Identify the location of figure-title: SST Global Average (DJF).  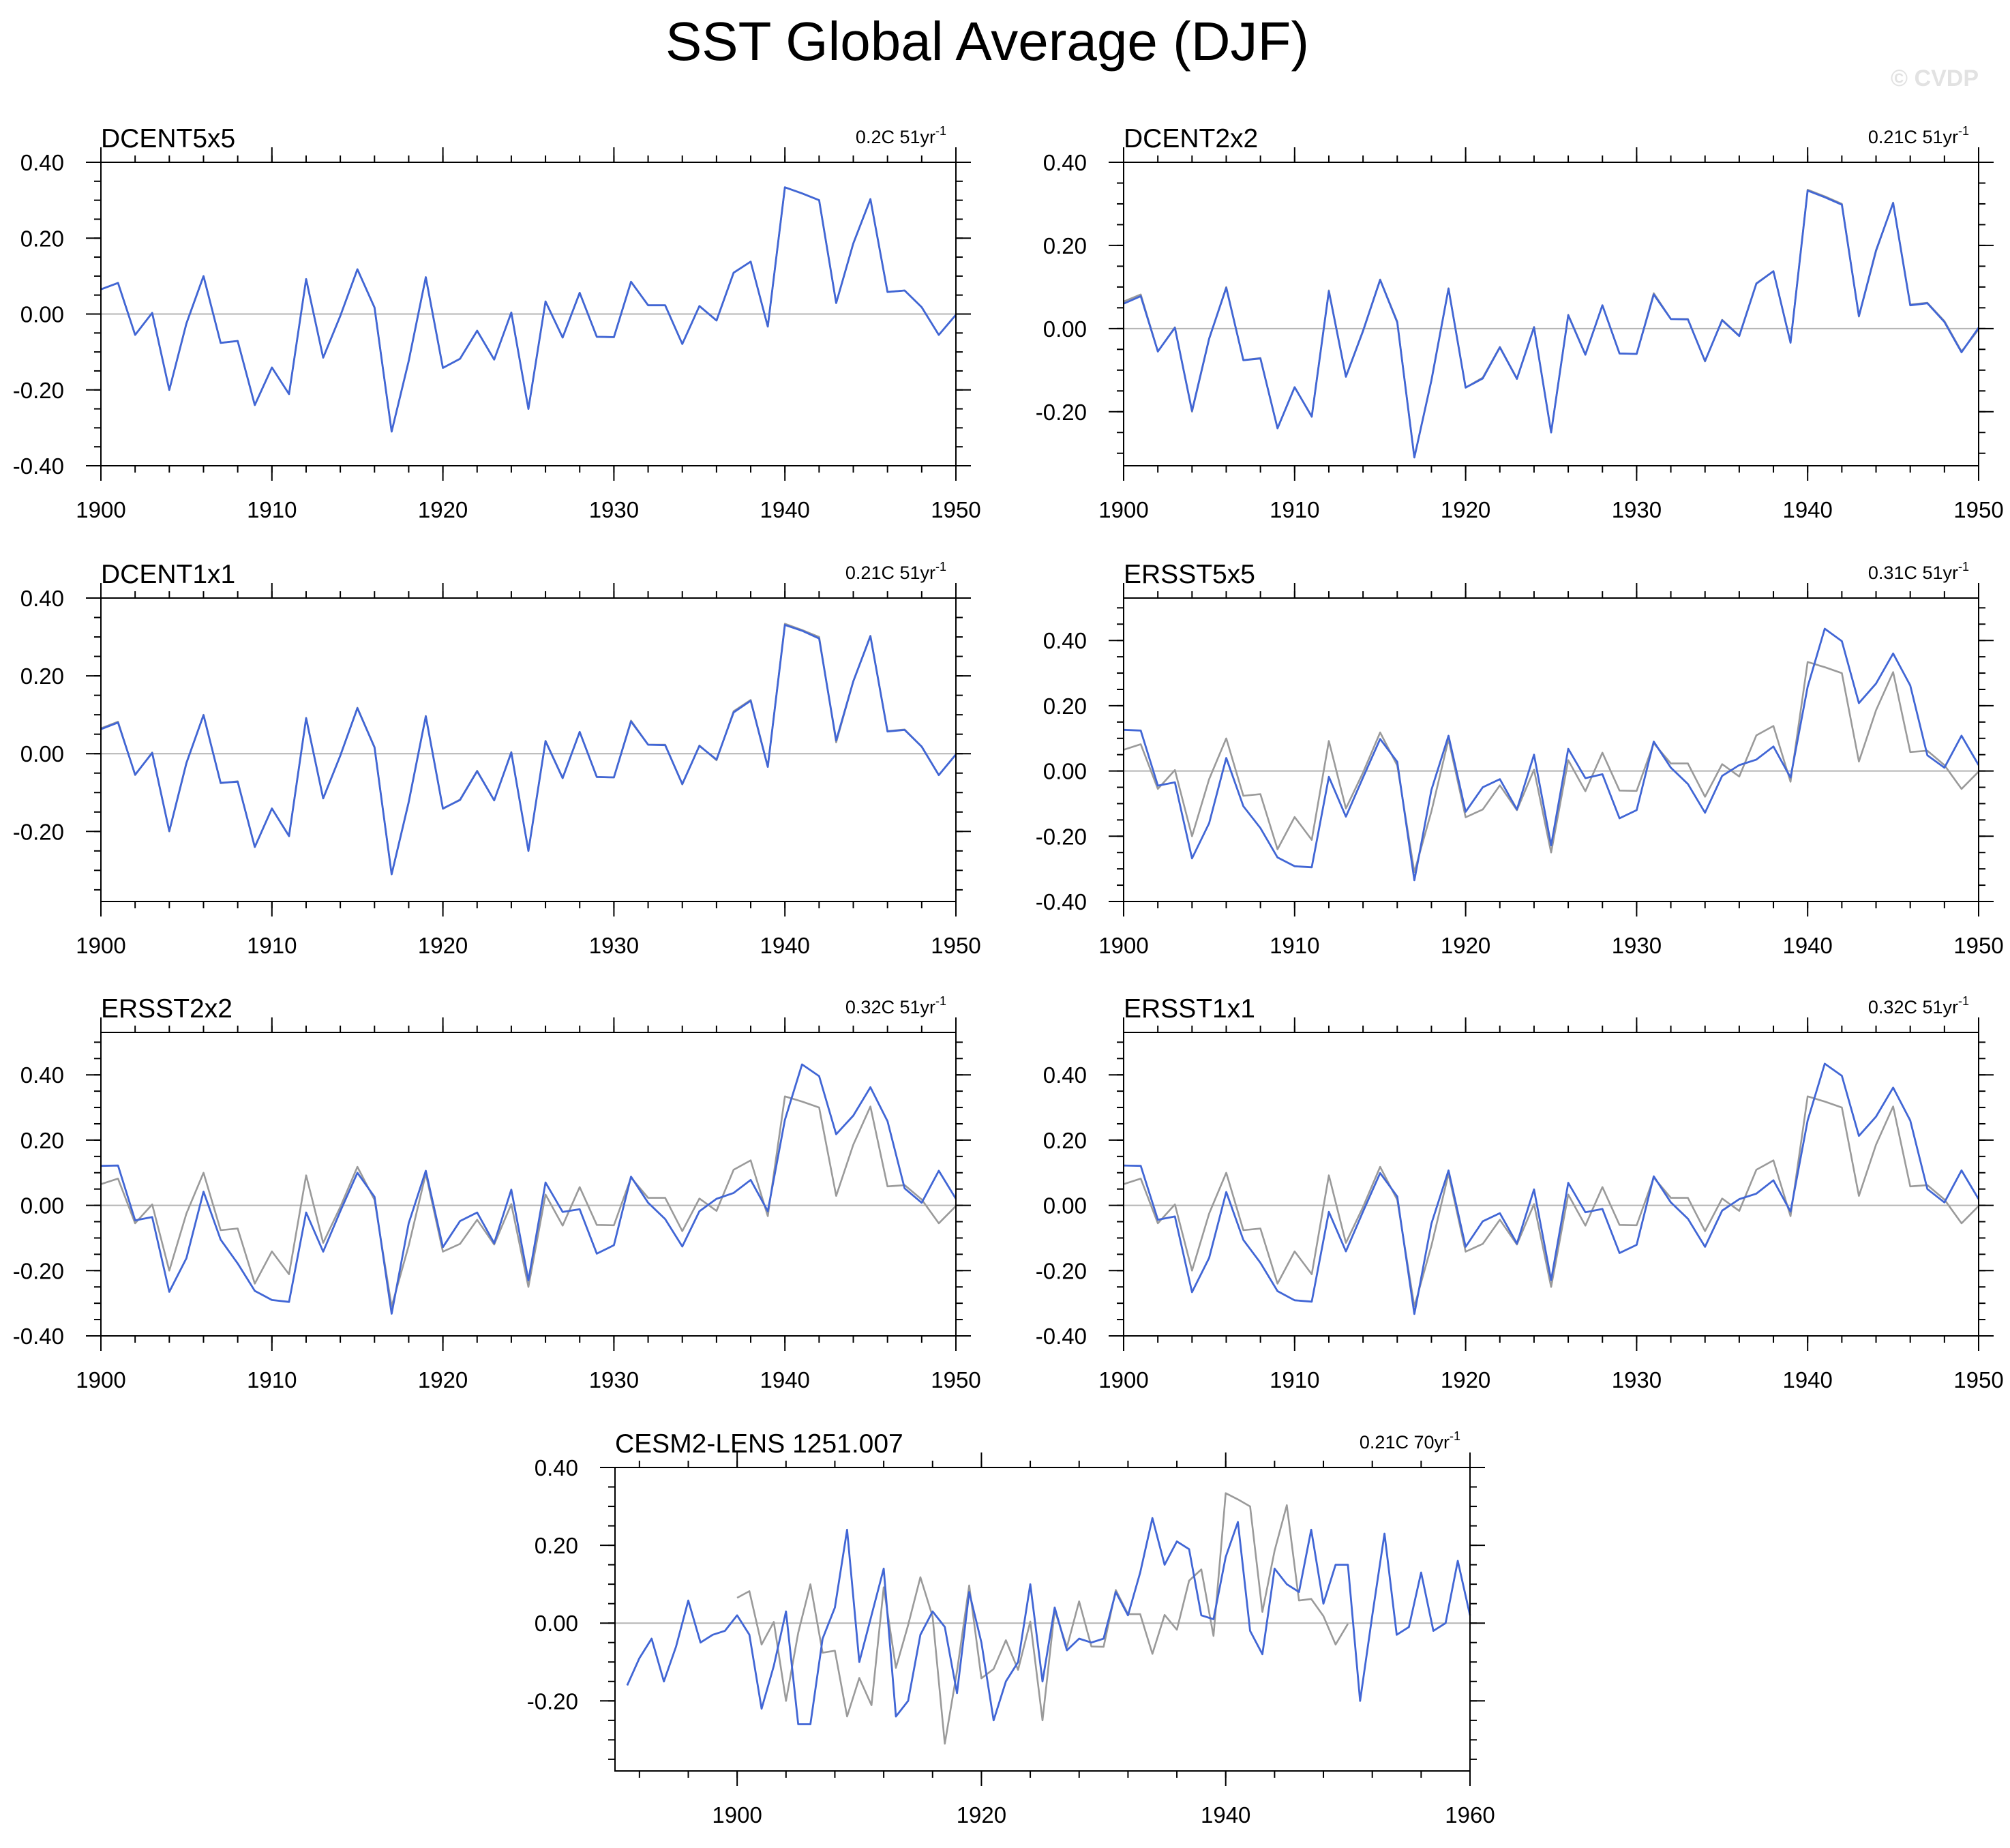
(987, 41).